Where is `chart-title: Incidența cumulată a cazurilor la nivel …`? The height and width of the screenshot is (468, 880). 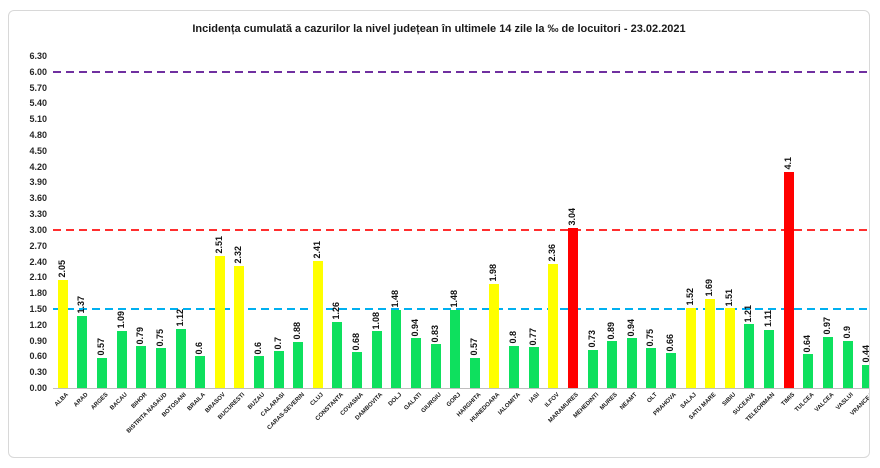
chart-title: Incidența cumulată a cazurilor la nivel … is located at coordinates (439, 29).